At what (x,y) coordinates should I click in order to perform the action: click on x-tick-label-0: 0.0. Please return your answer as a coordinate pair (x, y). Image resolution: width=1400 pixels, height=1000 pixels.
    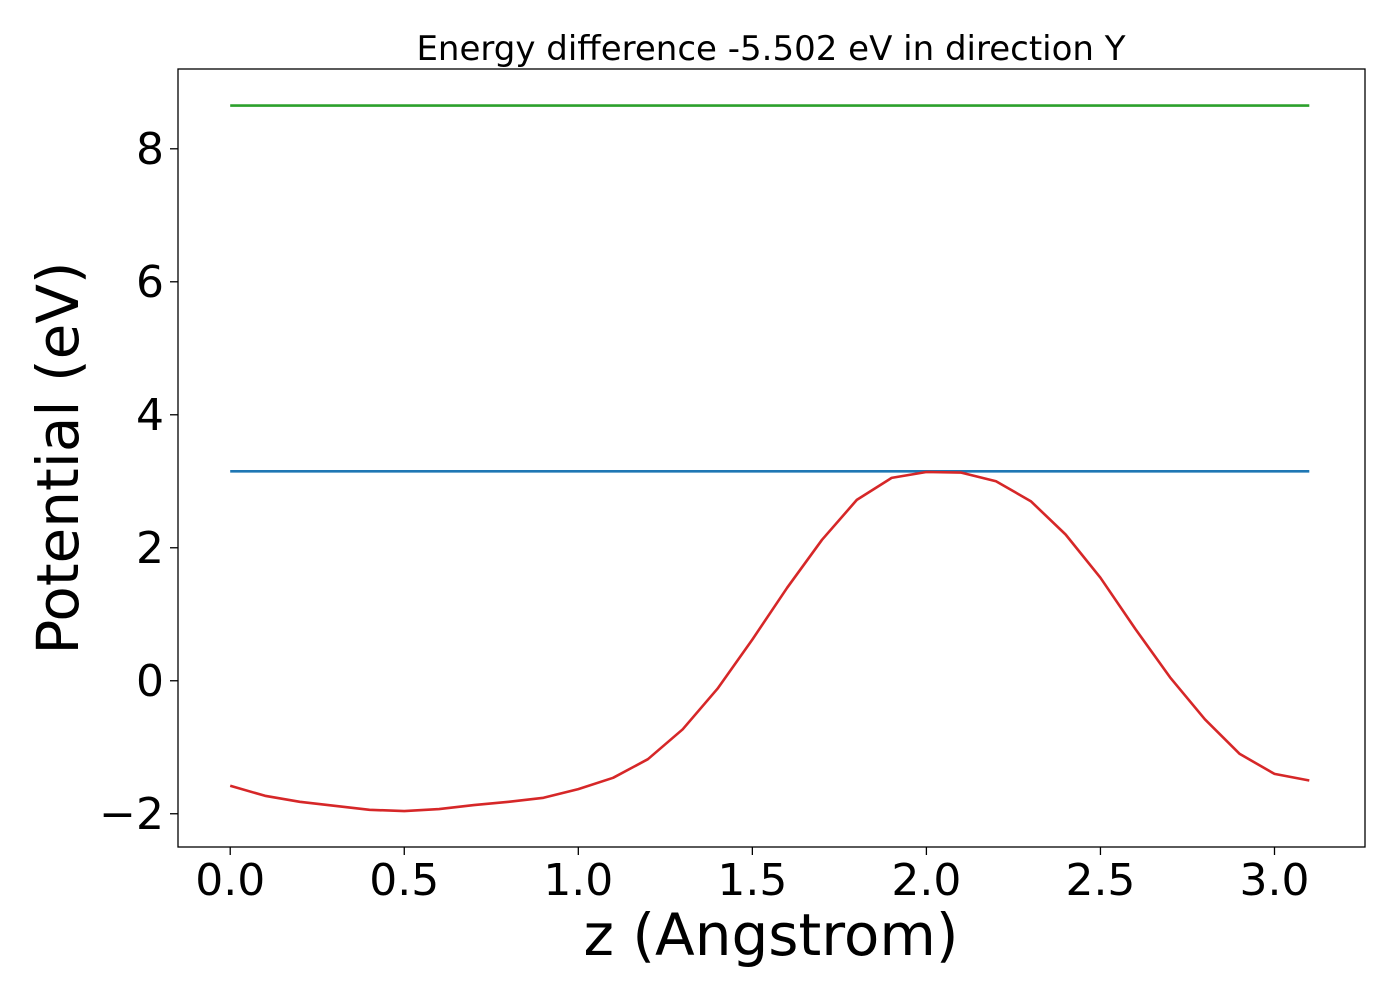
    Looking at the image, I should click on (230, 880).